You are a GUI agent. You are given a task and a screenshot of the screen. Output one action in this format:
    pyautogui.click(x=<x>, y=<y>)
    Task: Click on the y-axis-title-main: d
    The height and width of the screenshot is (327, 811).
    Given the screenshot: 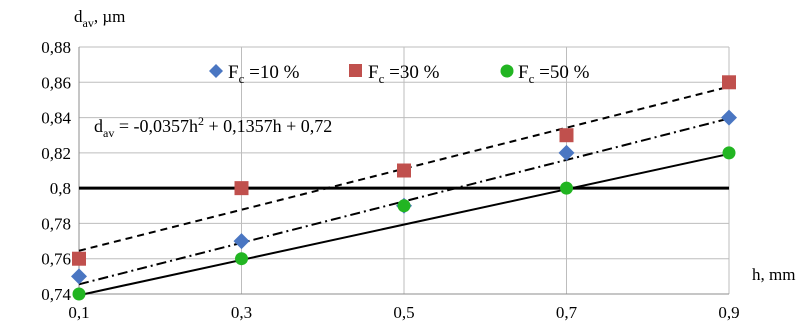 What is the action you would take?
    pyautogui.click(x=78, y=16)
    